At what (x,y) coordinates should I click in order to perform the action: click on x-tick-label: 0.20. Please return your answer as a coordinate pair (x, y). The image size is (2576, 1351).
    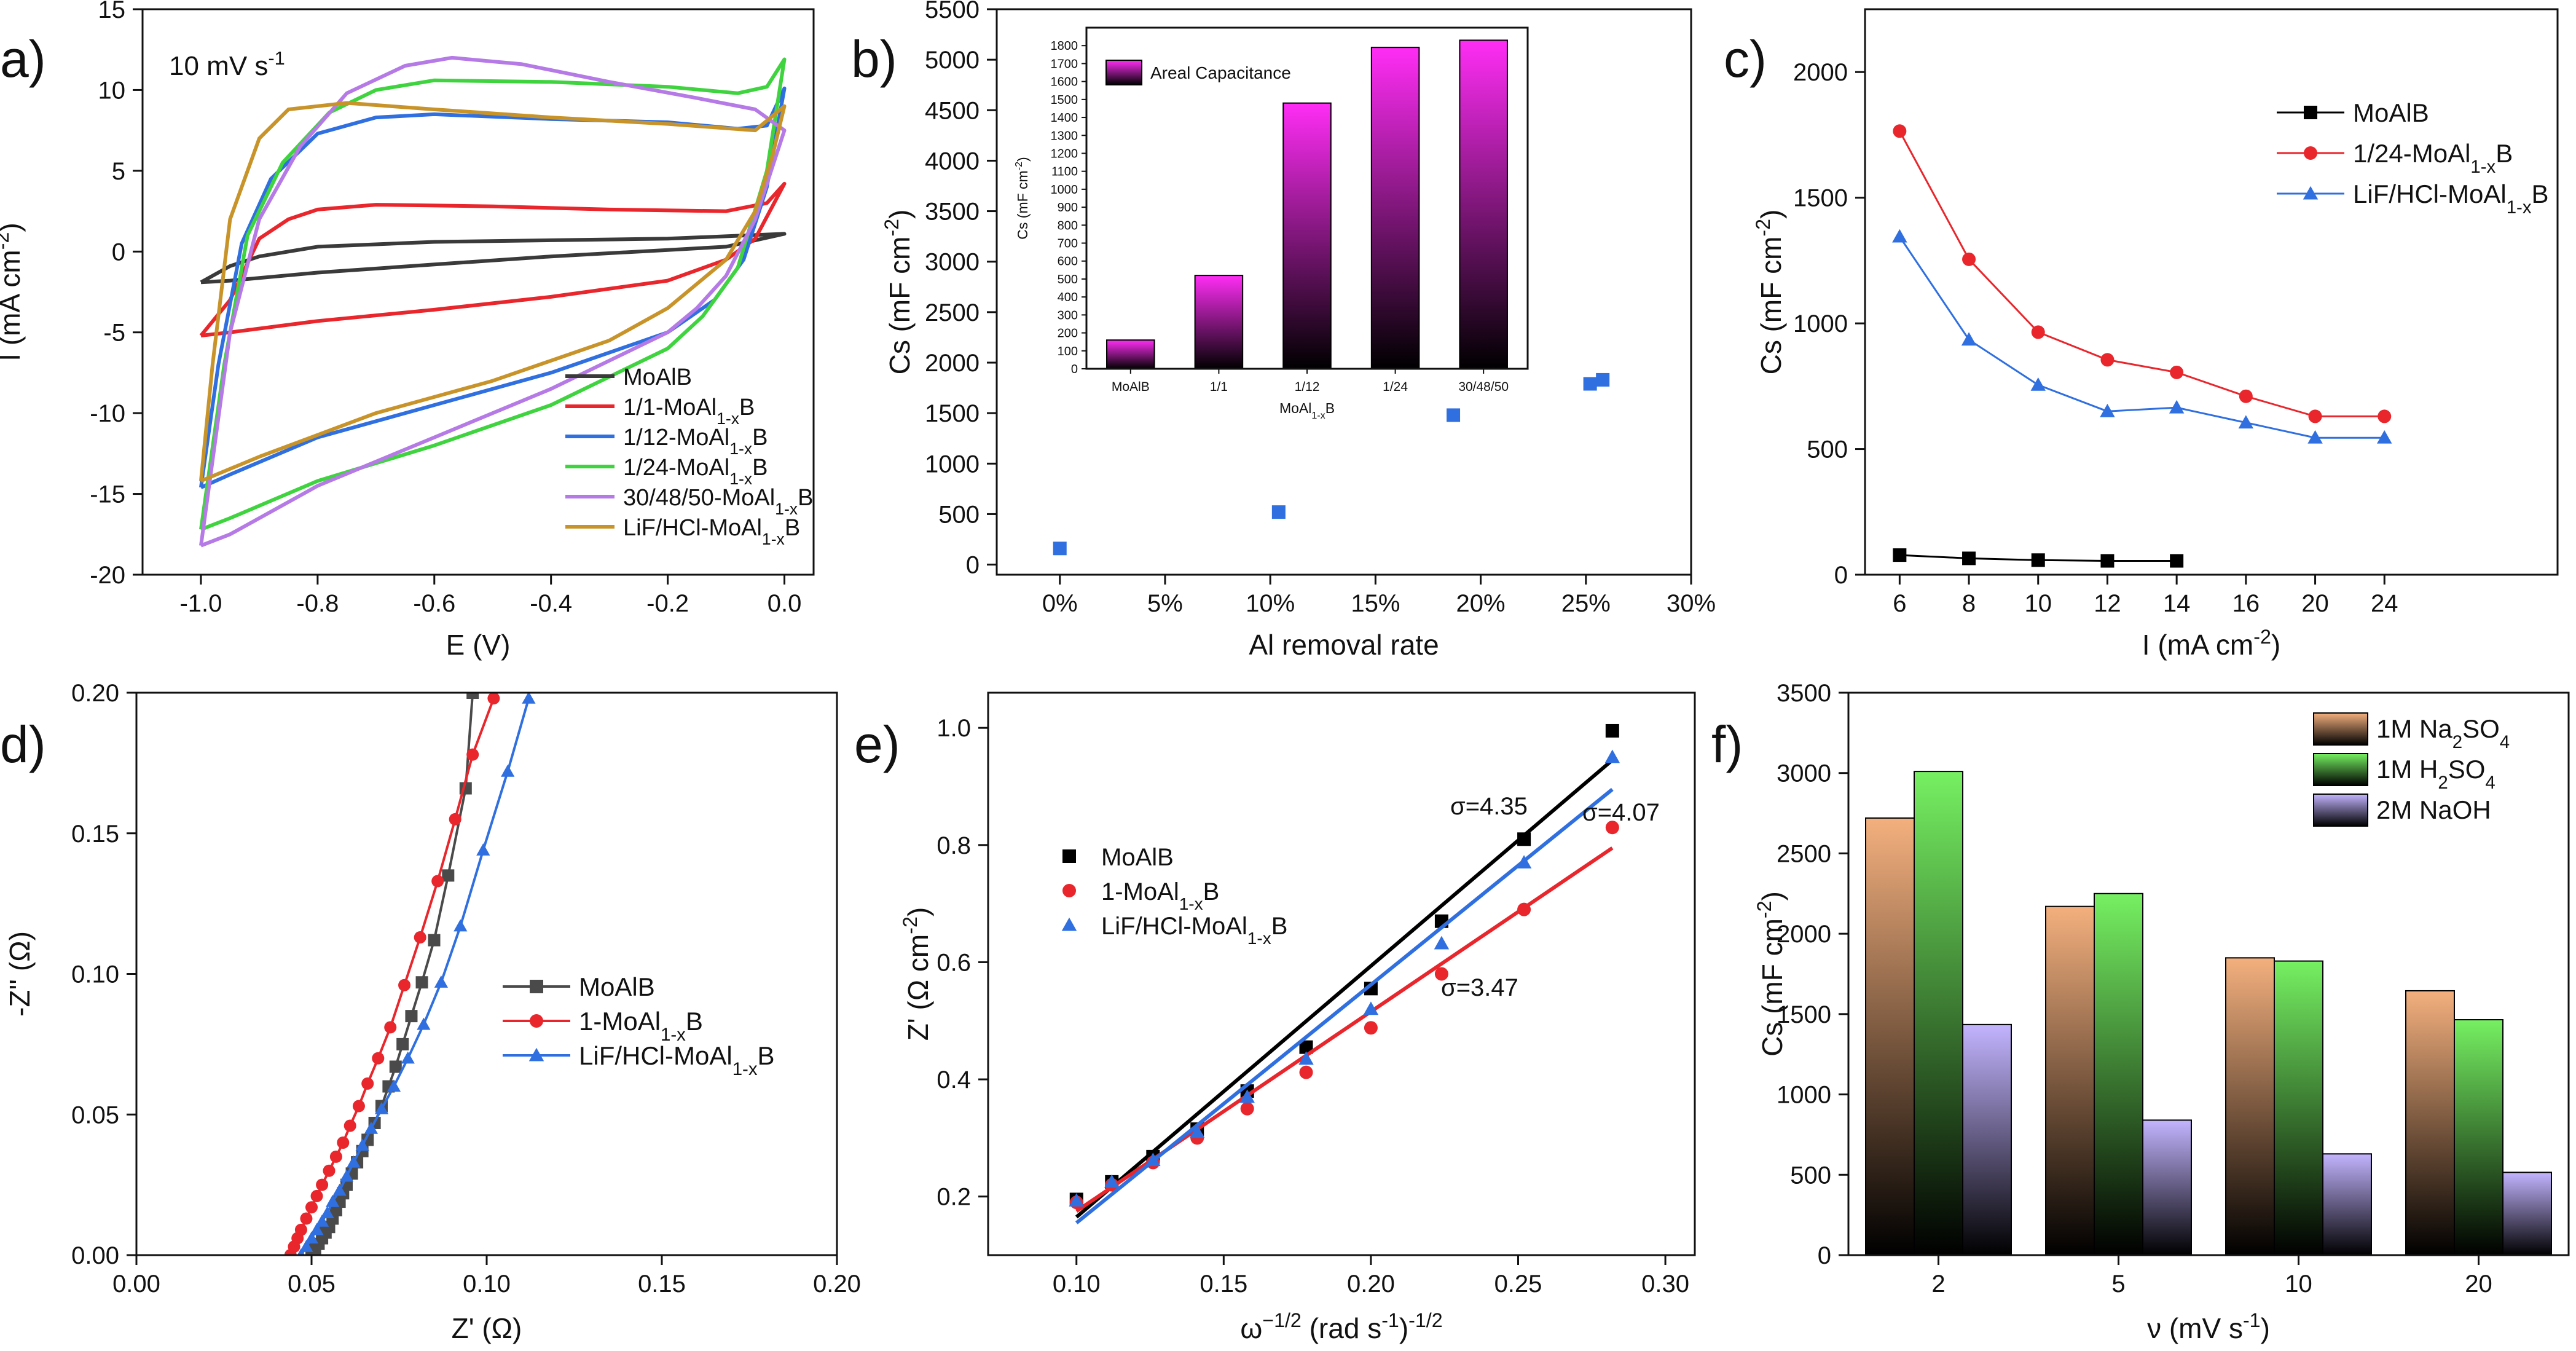
    Looking at the image, I should click on (837, 1284).